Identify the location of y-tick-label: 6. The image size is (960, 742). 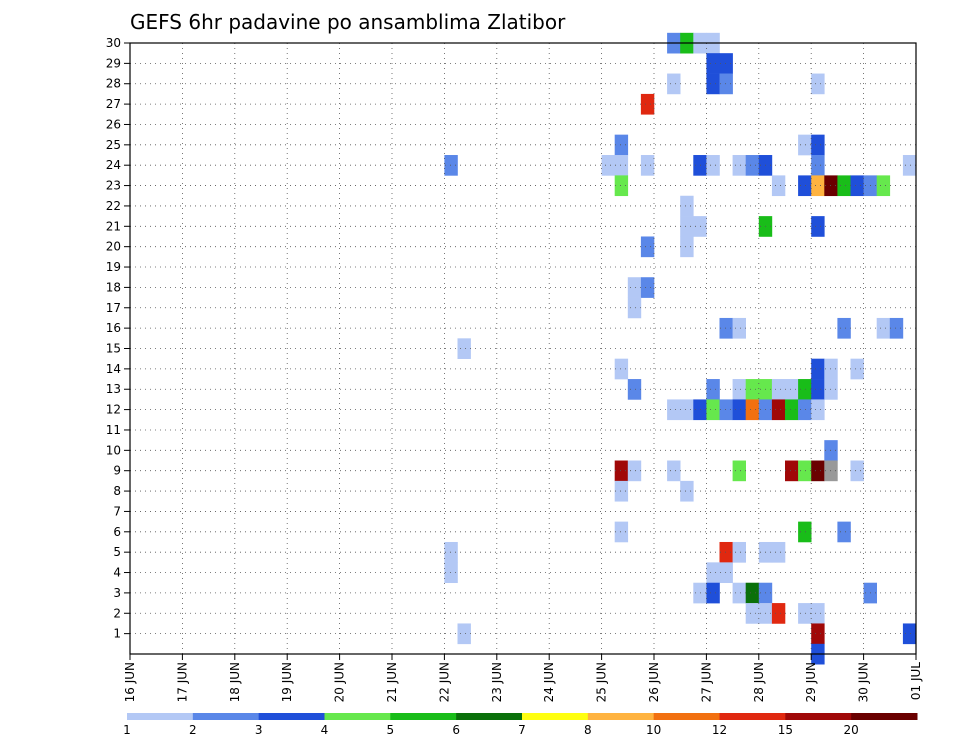
(117, 532).